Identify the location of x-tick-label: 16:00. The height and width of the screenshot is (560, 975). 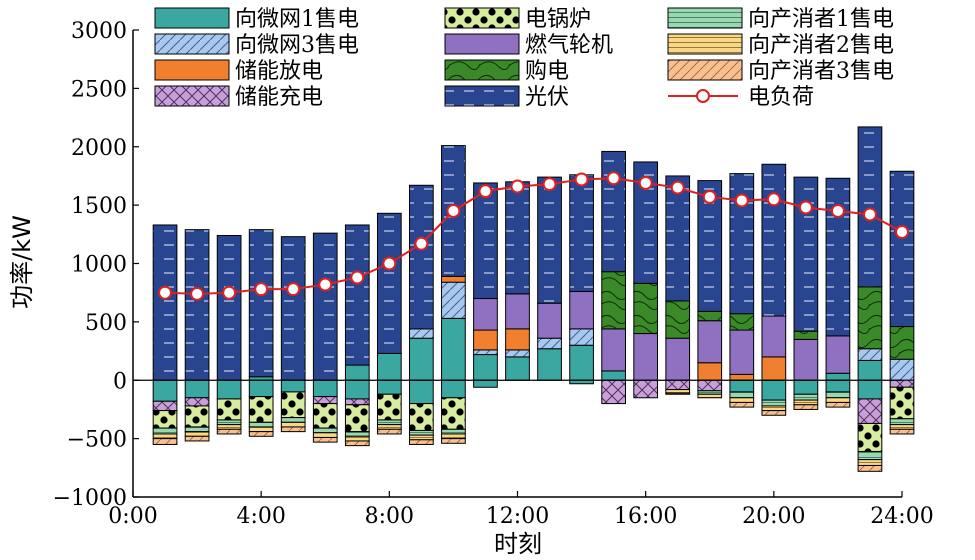
(645, 516).